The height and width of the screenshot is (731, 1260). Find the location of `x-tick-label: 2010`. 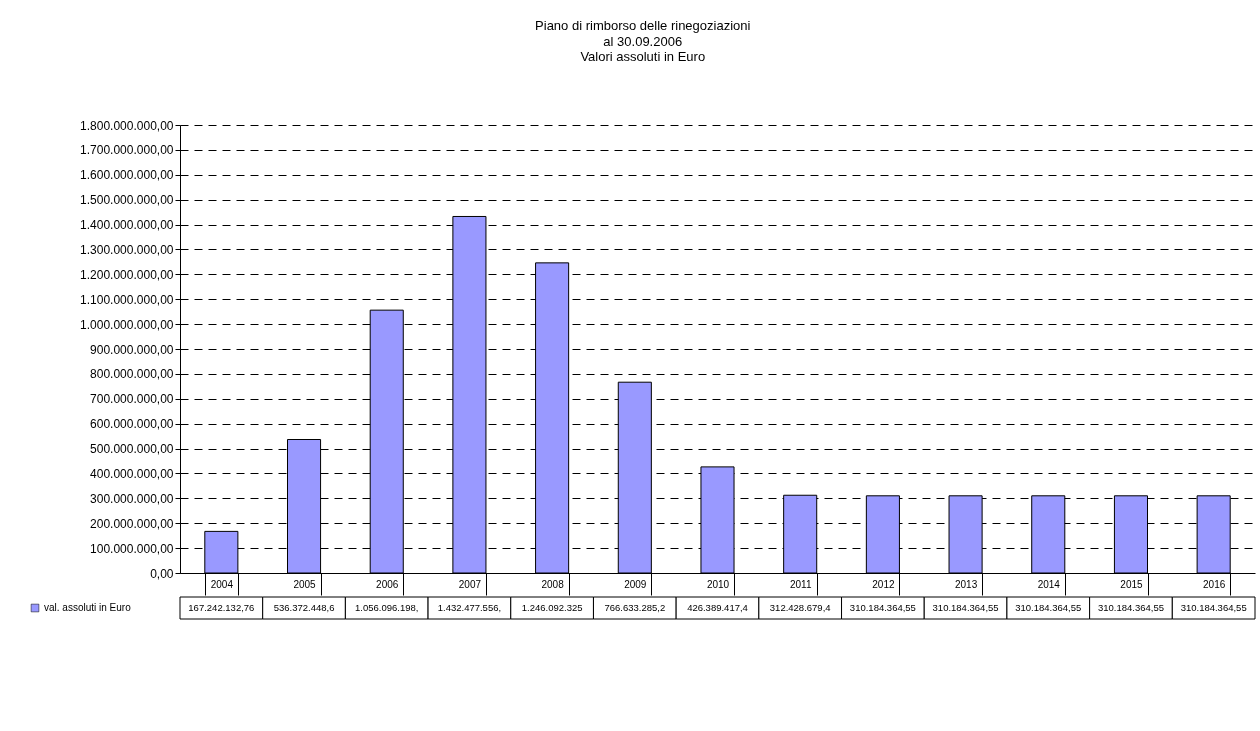

x-tick-label: 2010 is located at coordinates (718, 584).